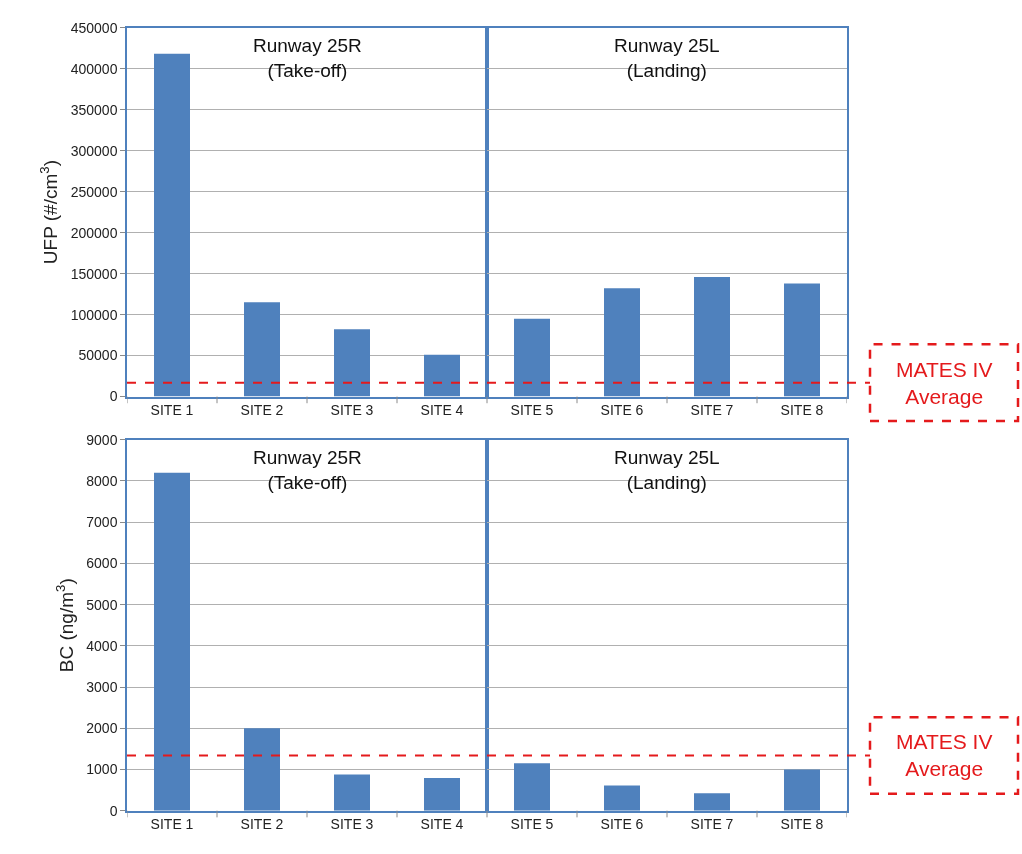 The height and width of the screenshot is (854, 1022). Describe the element at coordinates (102, 439) in the screenshot. I see `y-tick-label: 9000` at that location.